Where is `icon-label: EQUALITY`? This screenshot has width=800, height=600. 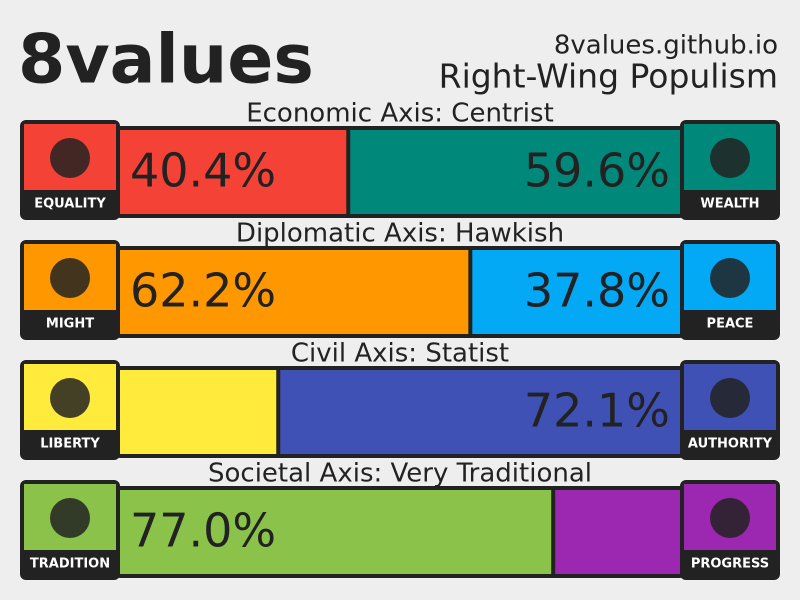 icon-label: EQUALITY is located at coordinates (70, 204).